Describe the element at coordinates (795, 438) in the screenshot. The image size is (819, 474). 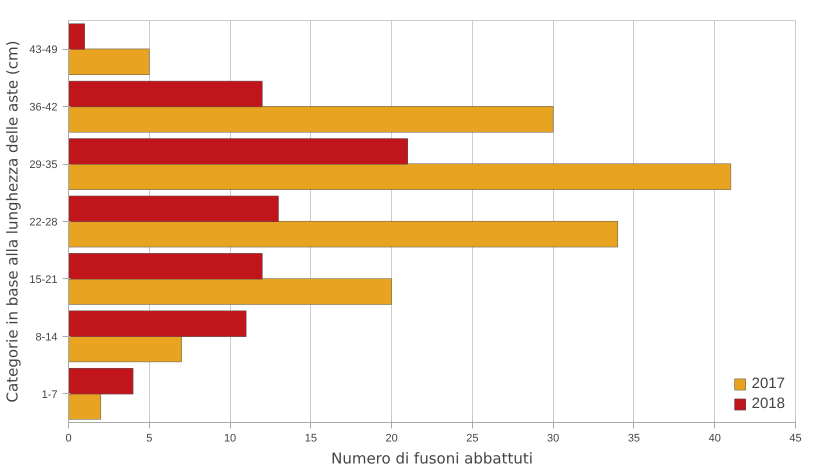
I see `x-tick-label: 45` at that location.